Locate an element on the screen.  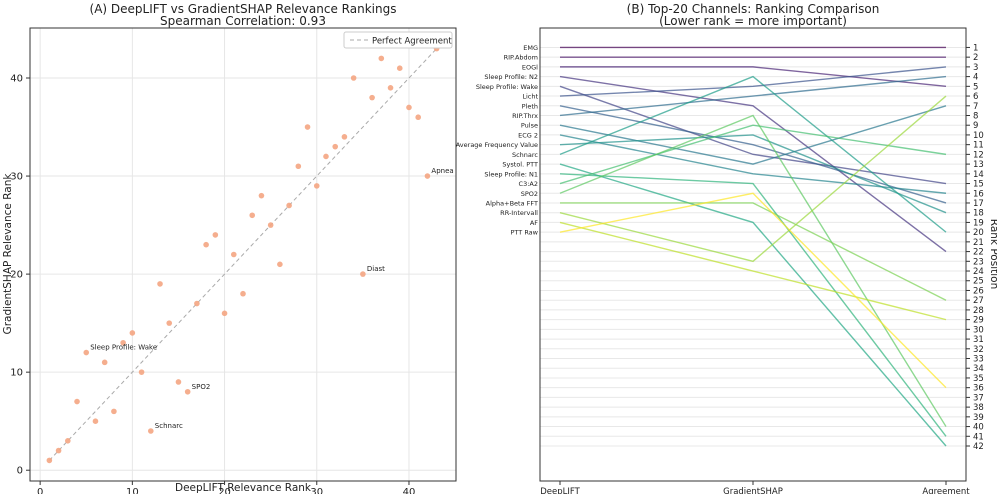
series-label: Average Frequency Value is located at coordinates (497, 145).